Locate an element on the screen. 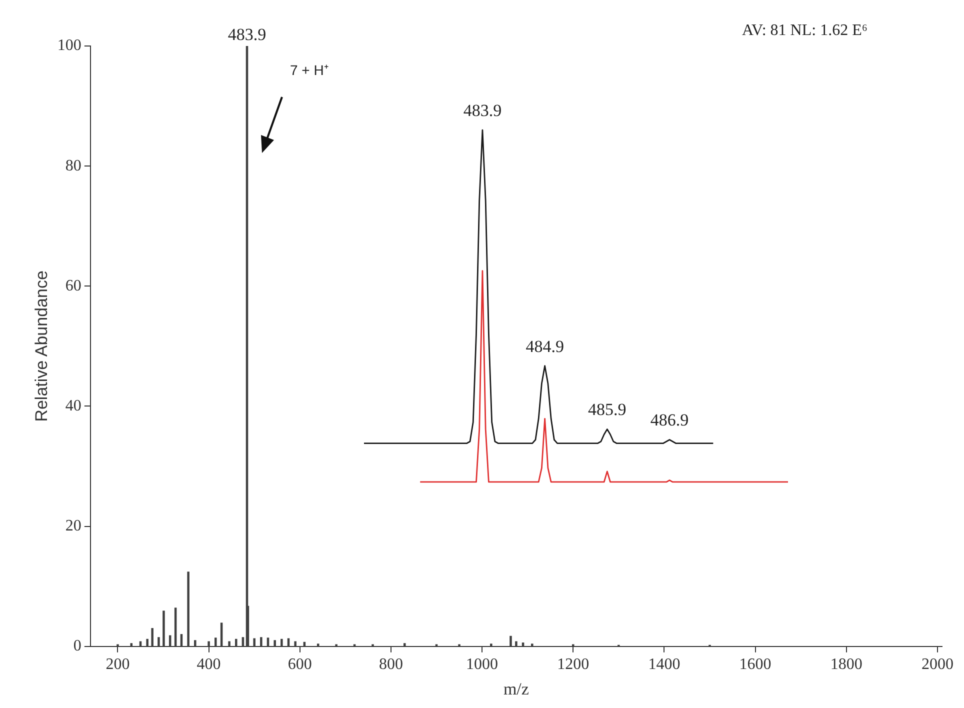 The image size is (964, 708). x-tick-label: 1200 is located at coordinates (573, 665).